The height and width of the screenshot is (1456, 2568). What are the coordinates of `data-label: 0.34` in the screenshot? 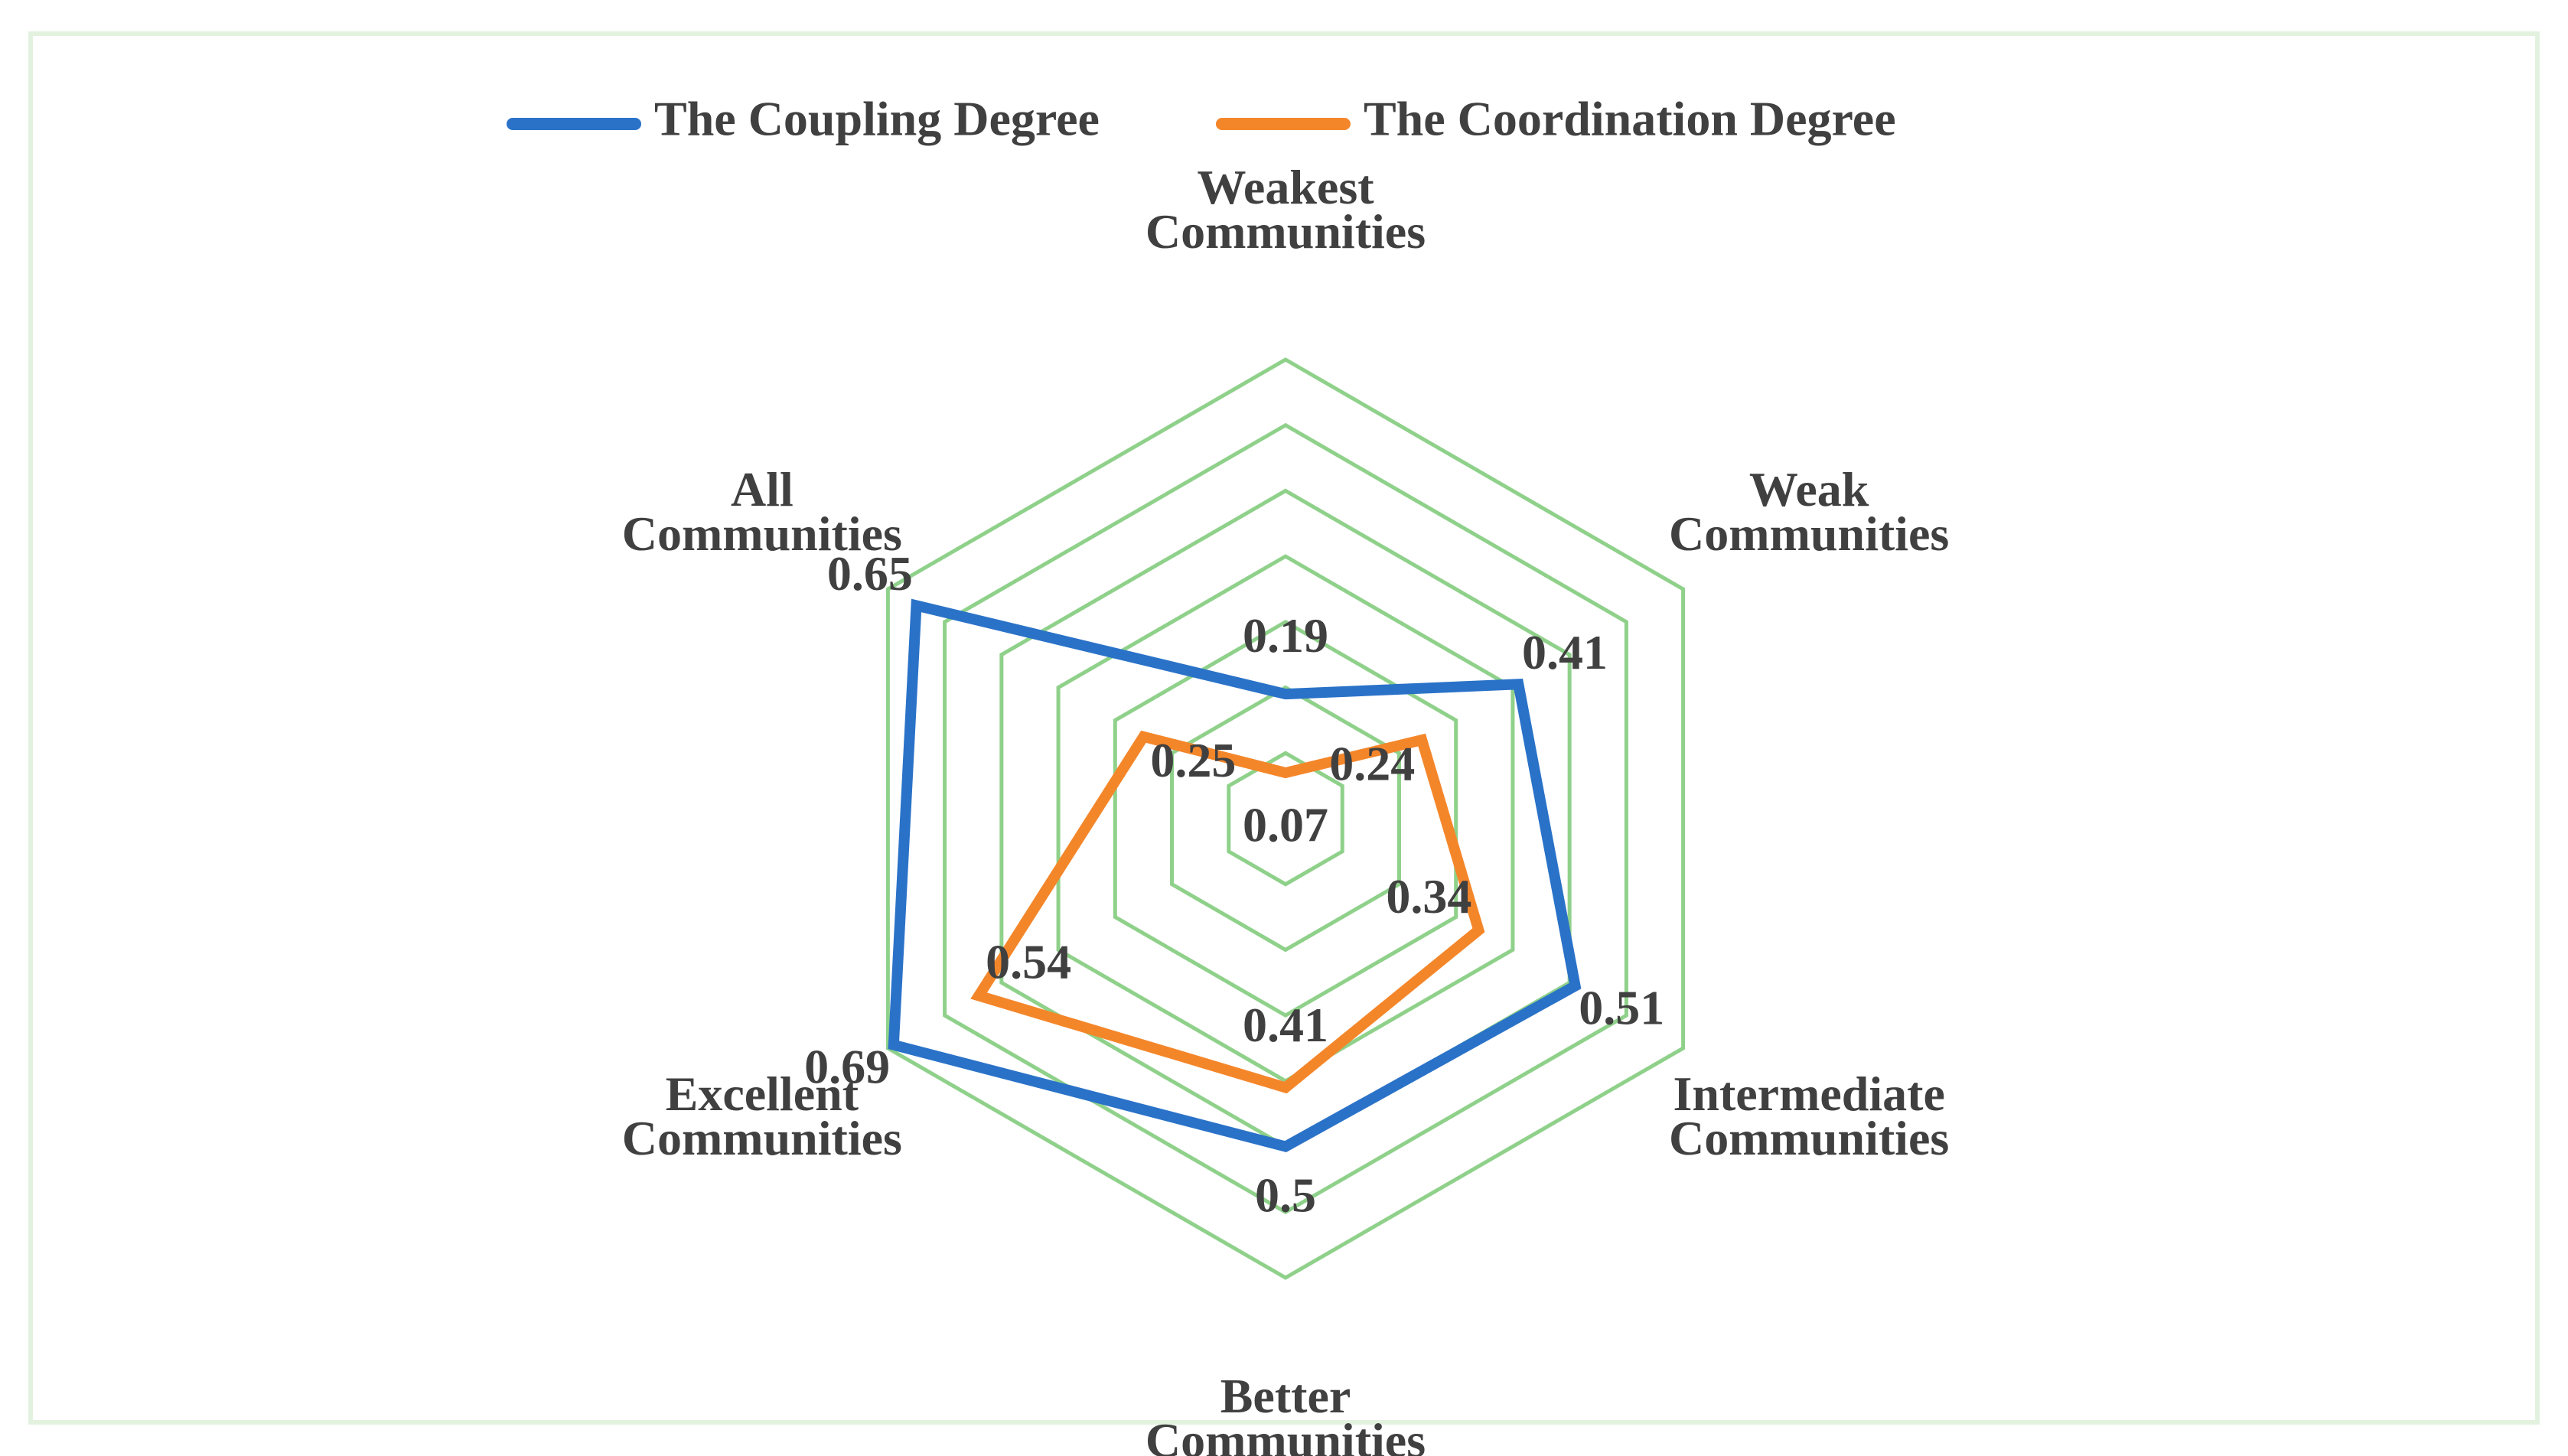 It's located at (1428, 896).